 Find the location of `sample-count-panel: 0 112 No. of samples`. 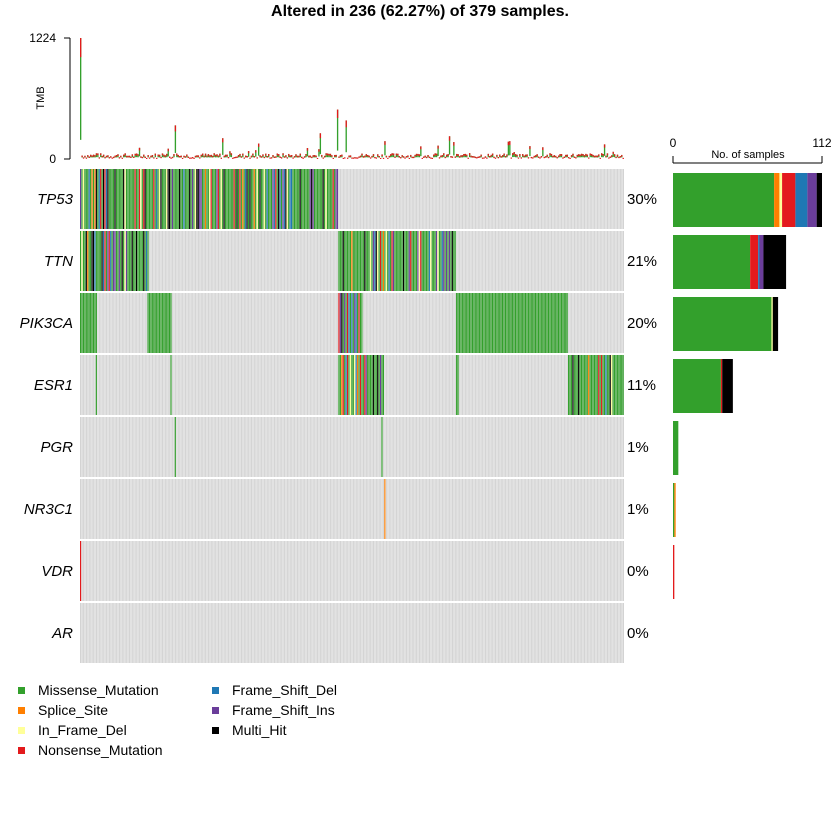

sample-count-panel: 0 112 No. of samples is located at coordinates (751, 367).